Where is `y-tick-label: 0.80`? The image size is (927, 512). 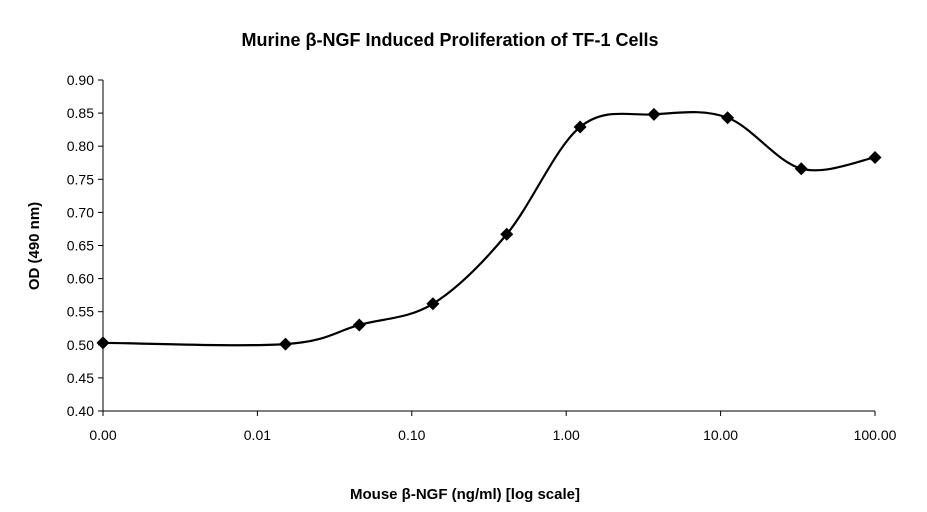 y-tick-label: 0.80 is located at coordinates (80, 146).